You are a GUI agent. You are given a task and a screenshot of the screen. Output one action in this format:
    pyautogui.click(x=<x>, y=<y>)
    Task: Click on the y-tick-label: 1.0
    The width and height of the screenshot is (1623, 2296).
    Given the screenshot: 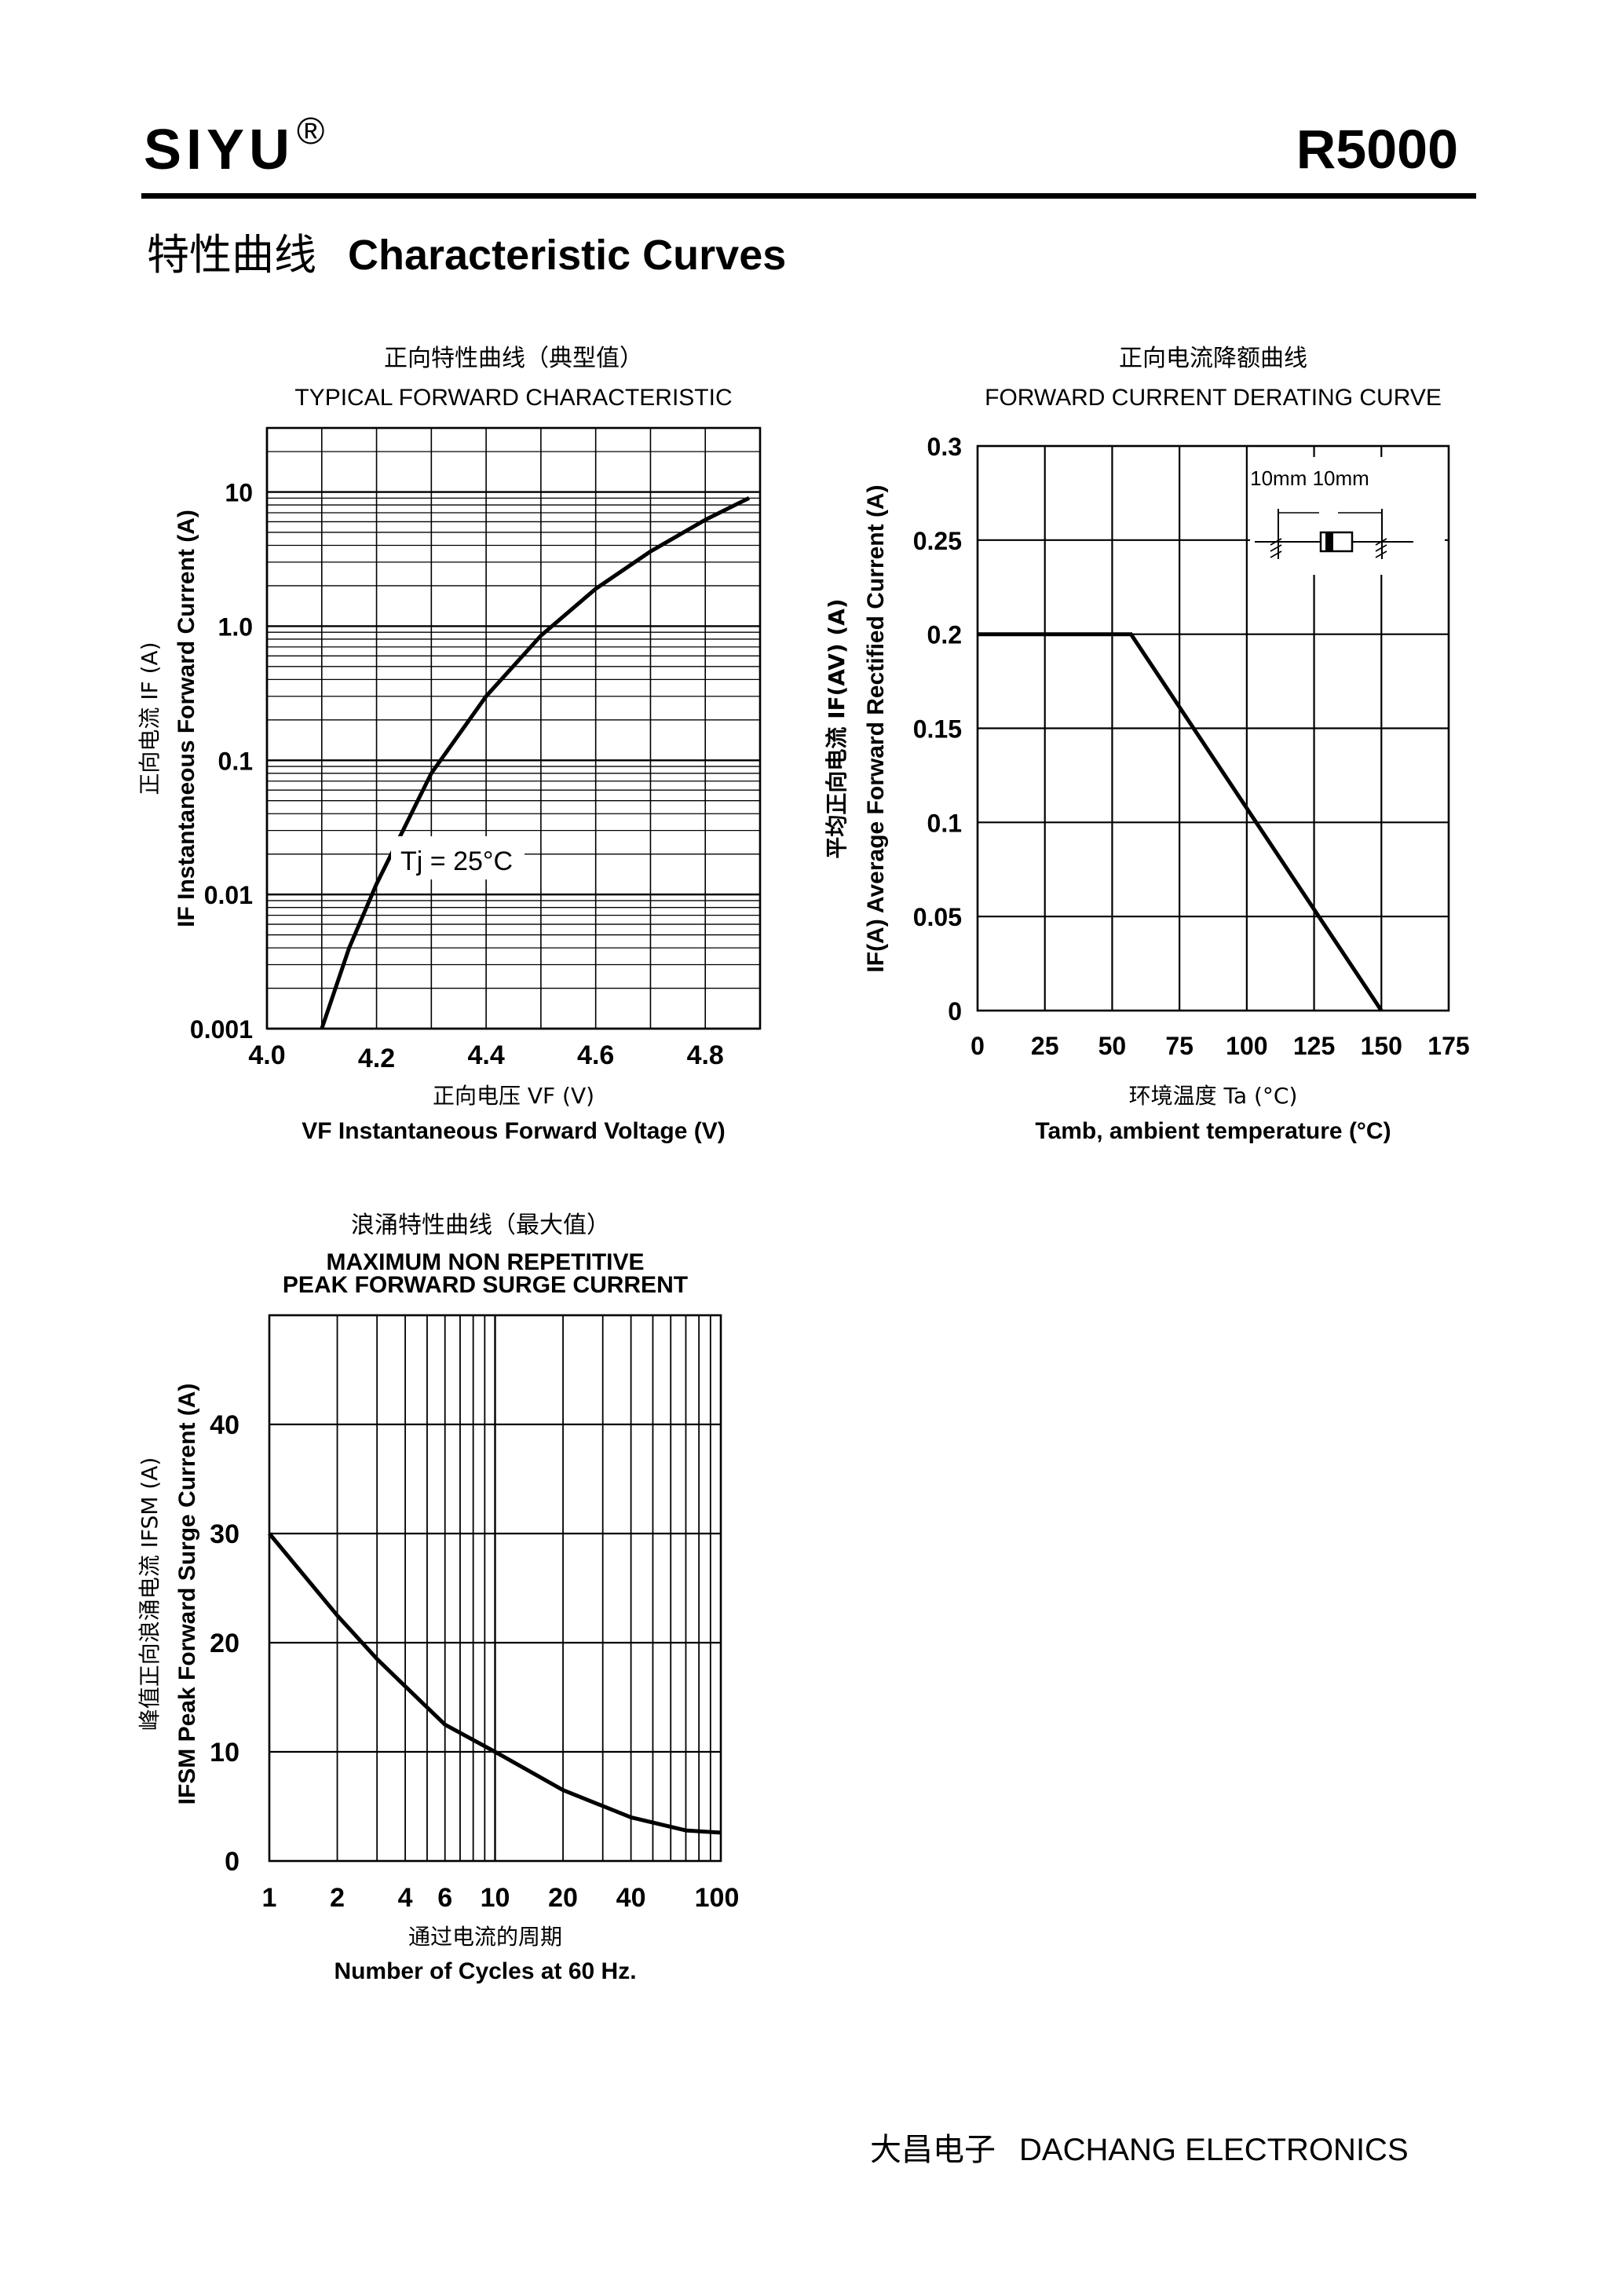 What is the action you would take?
    pyautogui.click(x=235, y=626)
    